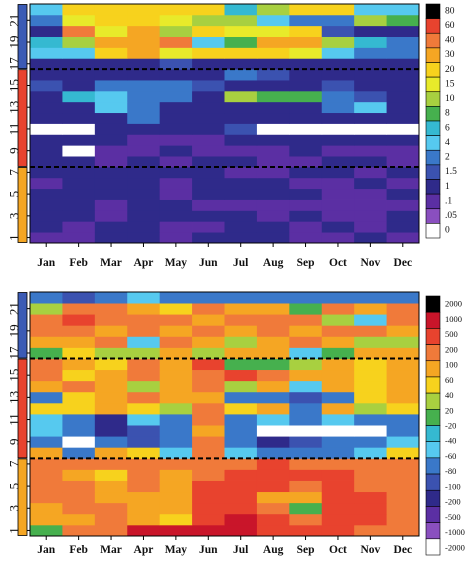 This screenshot has width=474, height=565. Describe the element at coordinates (455, 547) in the screenshot. I see `legend-label: -2000` at that location.